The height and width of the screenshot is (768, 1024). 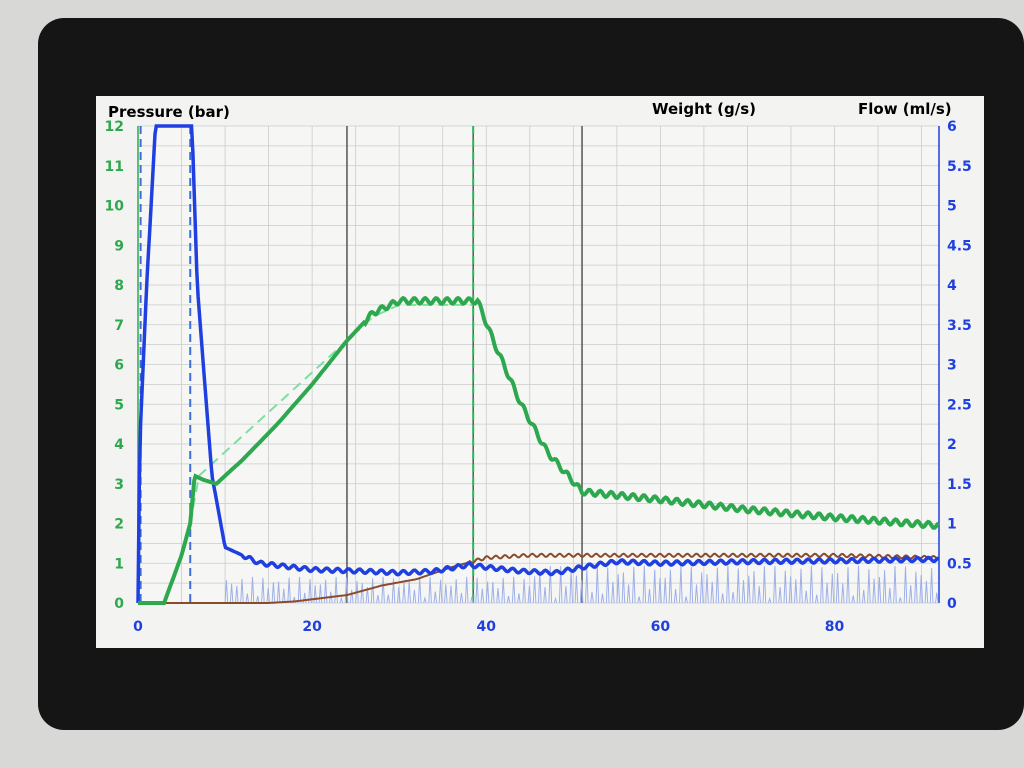 I want to click on pressure-axis-label: Pressure (bar), so click(x=169, y=112).